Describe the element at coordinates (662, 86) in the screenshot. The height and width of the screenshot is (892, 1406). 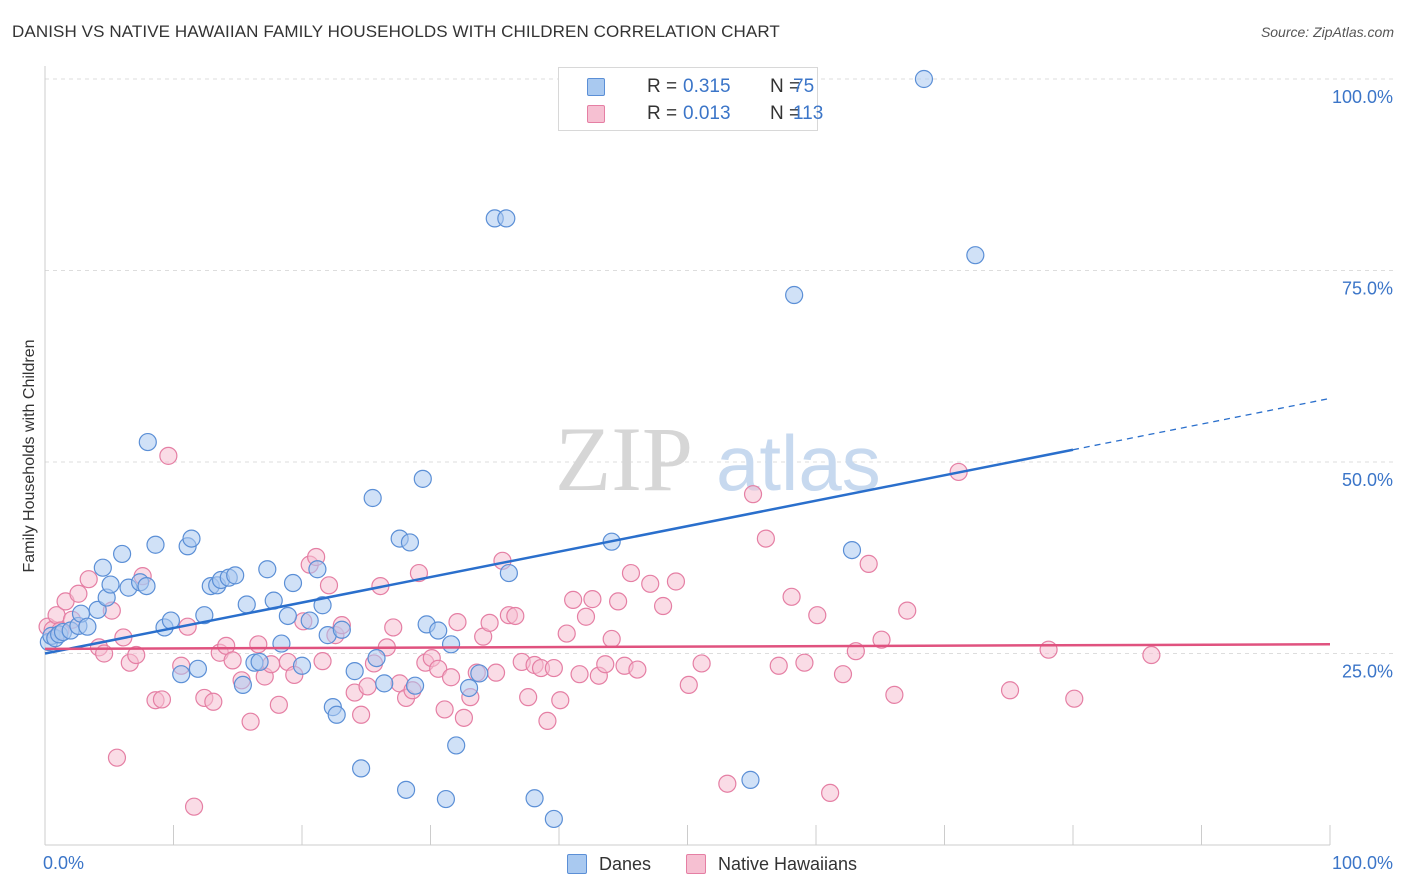
I see `danes-r-label: R =` at that location.